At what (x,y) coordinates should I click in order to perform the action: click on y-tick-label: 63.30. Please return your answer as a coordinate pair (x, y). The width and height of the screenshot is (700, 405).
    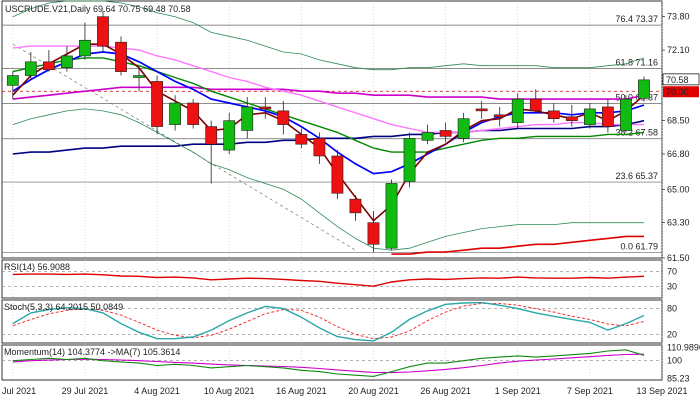
    Looking at the image, I should click on (678, 223).